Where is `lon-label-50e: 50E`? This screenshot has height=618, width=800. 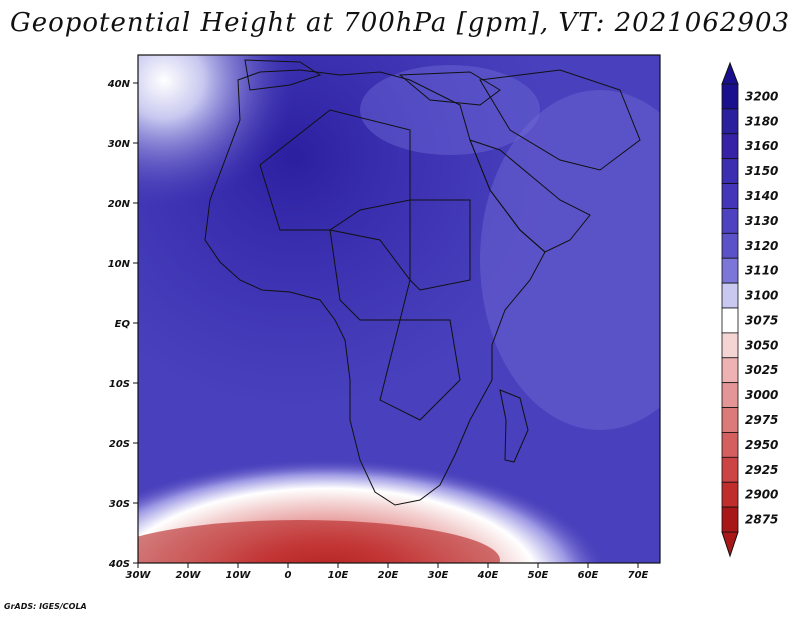
lon-label-50e: 50E is located at coordinates (538, 575).